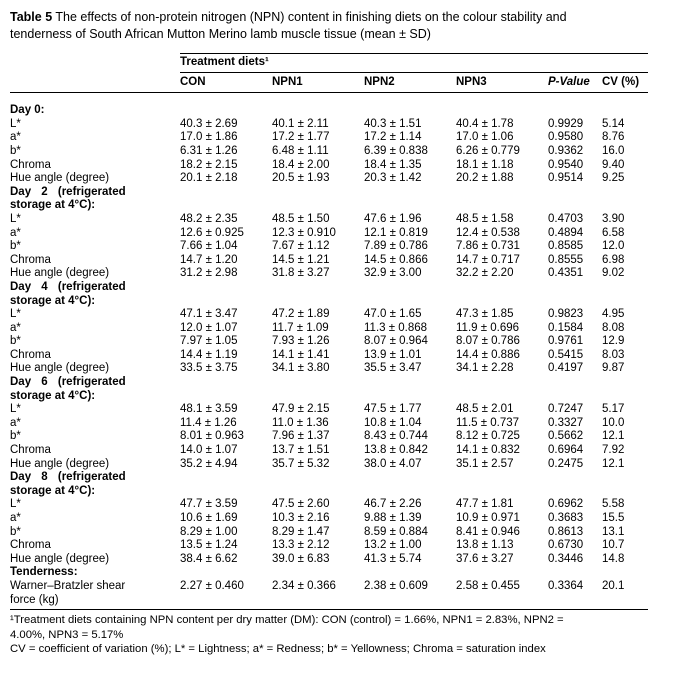 This screenshot has width=688, height=679. I want to click on section-header: Day 2 (refrigerated storage at 4°C):, so click(95, 199).